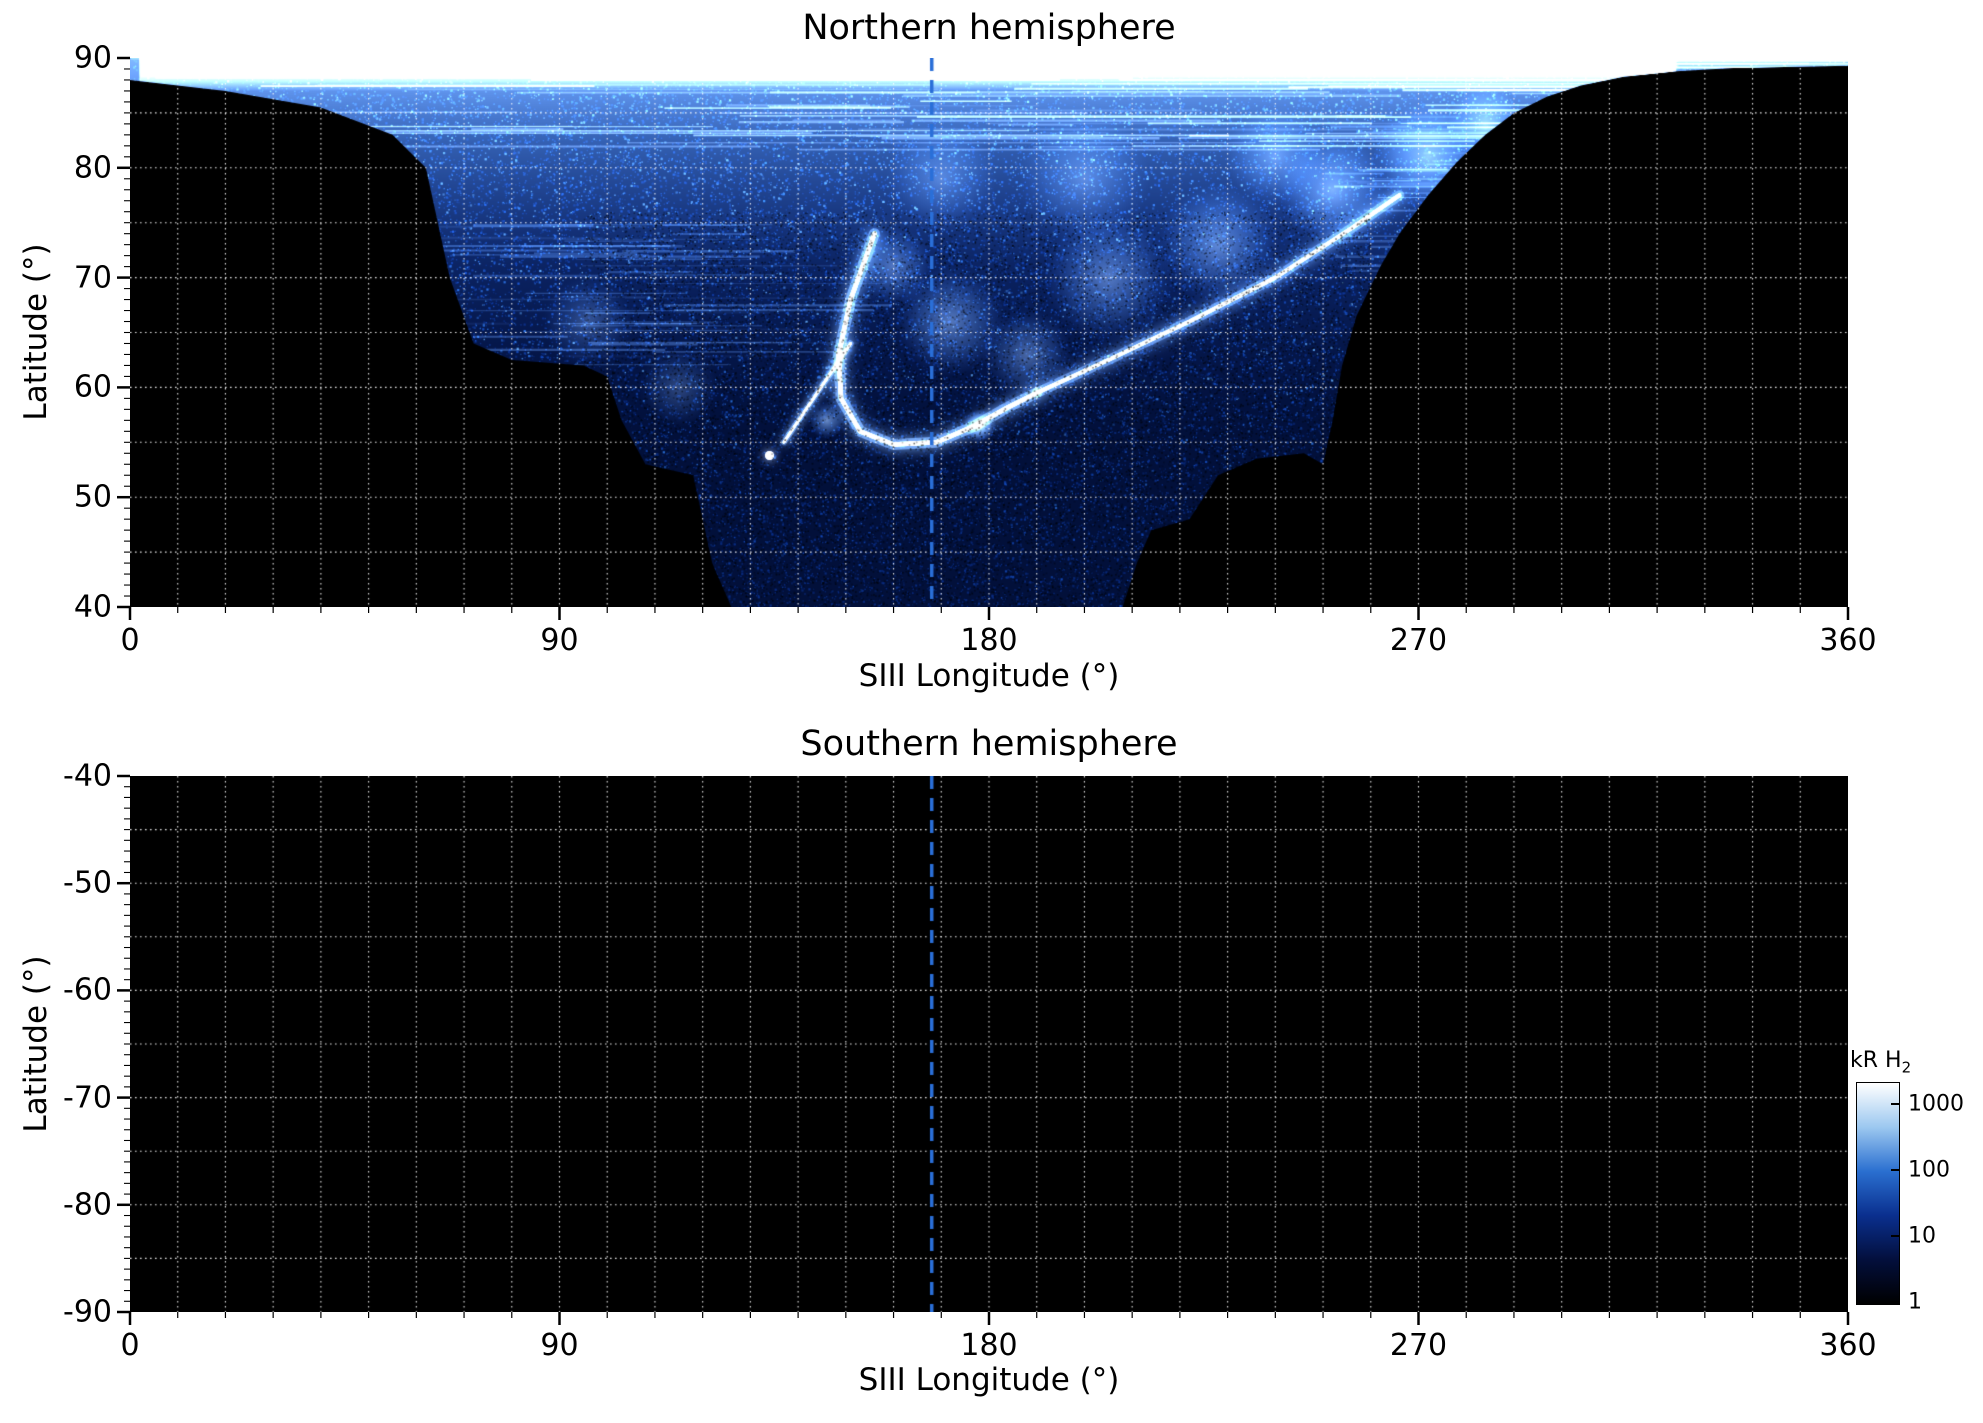 Image resolution: width=1983 pixels, height=1423 pixels. Describe the element at coordinates (92, 497) in the screenshot. I see `y-tick-label: 50` at that location.